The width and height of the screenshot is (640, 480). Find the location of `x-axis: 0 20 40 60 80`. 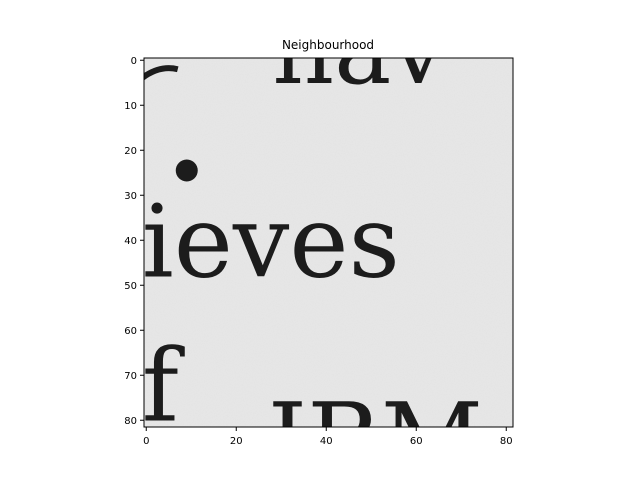

x-axis: 0 20 40 60 80 is located at coordinates (328, 437).